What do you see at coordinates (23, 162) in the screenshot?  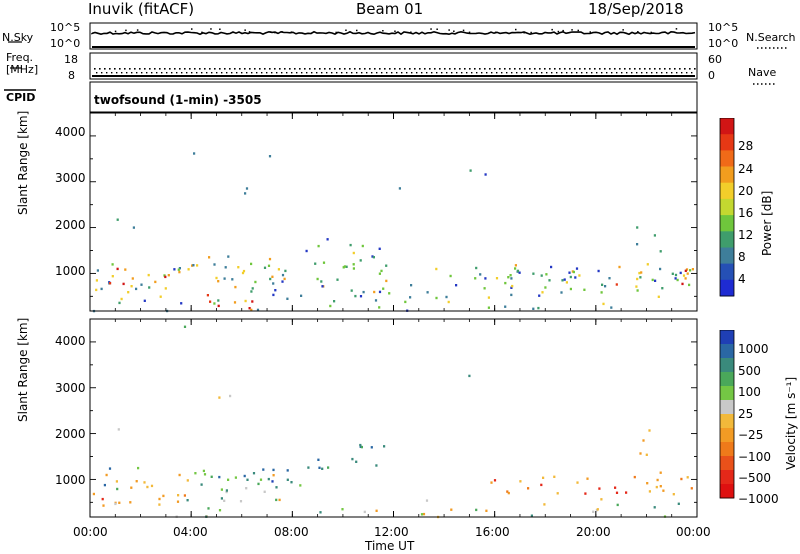 I see `power-ylabel: Slant Range [km]` at bounding box center [23, 162].